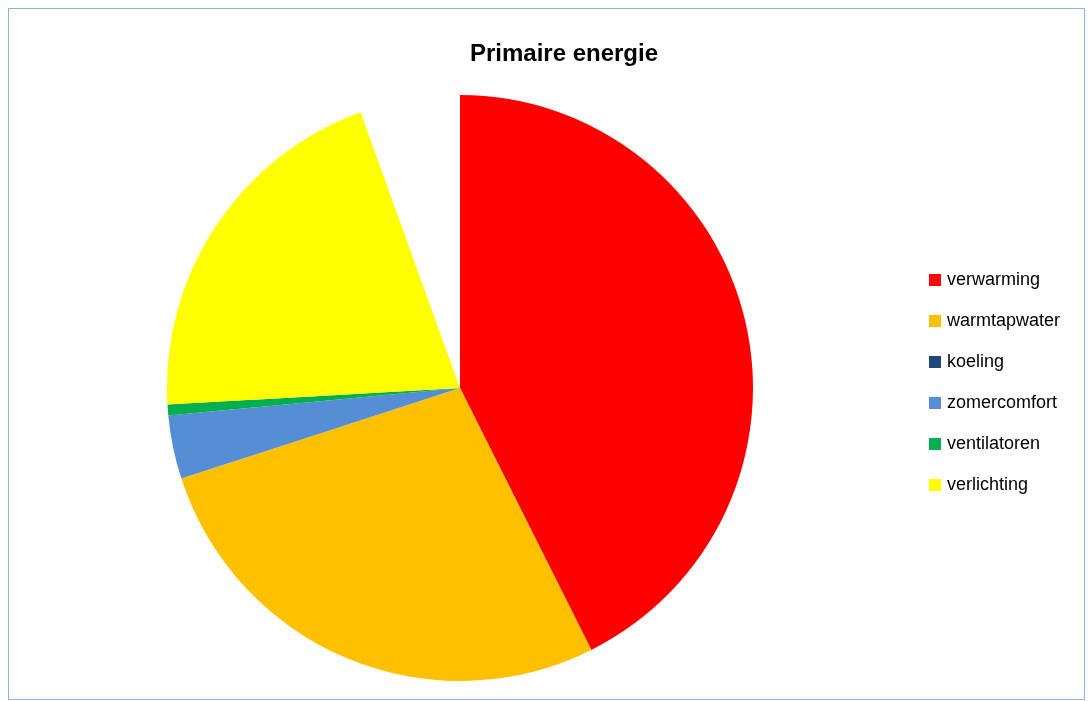 The image size is (1091, 701). What do you see at coordinates (994, 279) in the screenshot?
I see `legend-label: verwarming` at bounding box center [994, 279].